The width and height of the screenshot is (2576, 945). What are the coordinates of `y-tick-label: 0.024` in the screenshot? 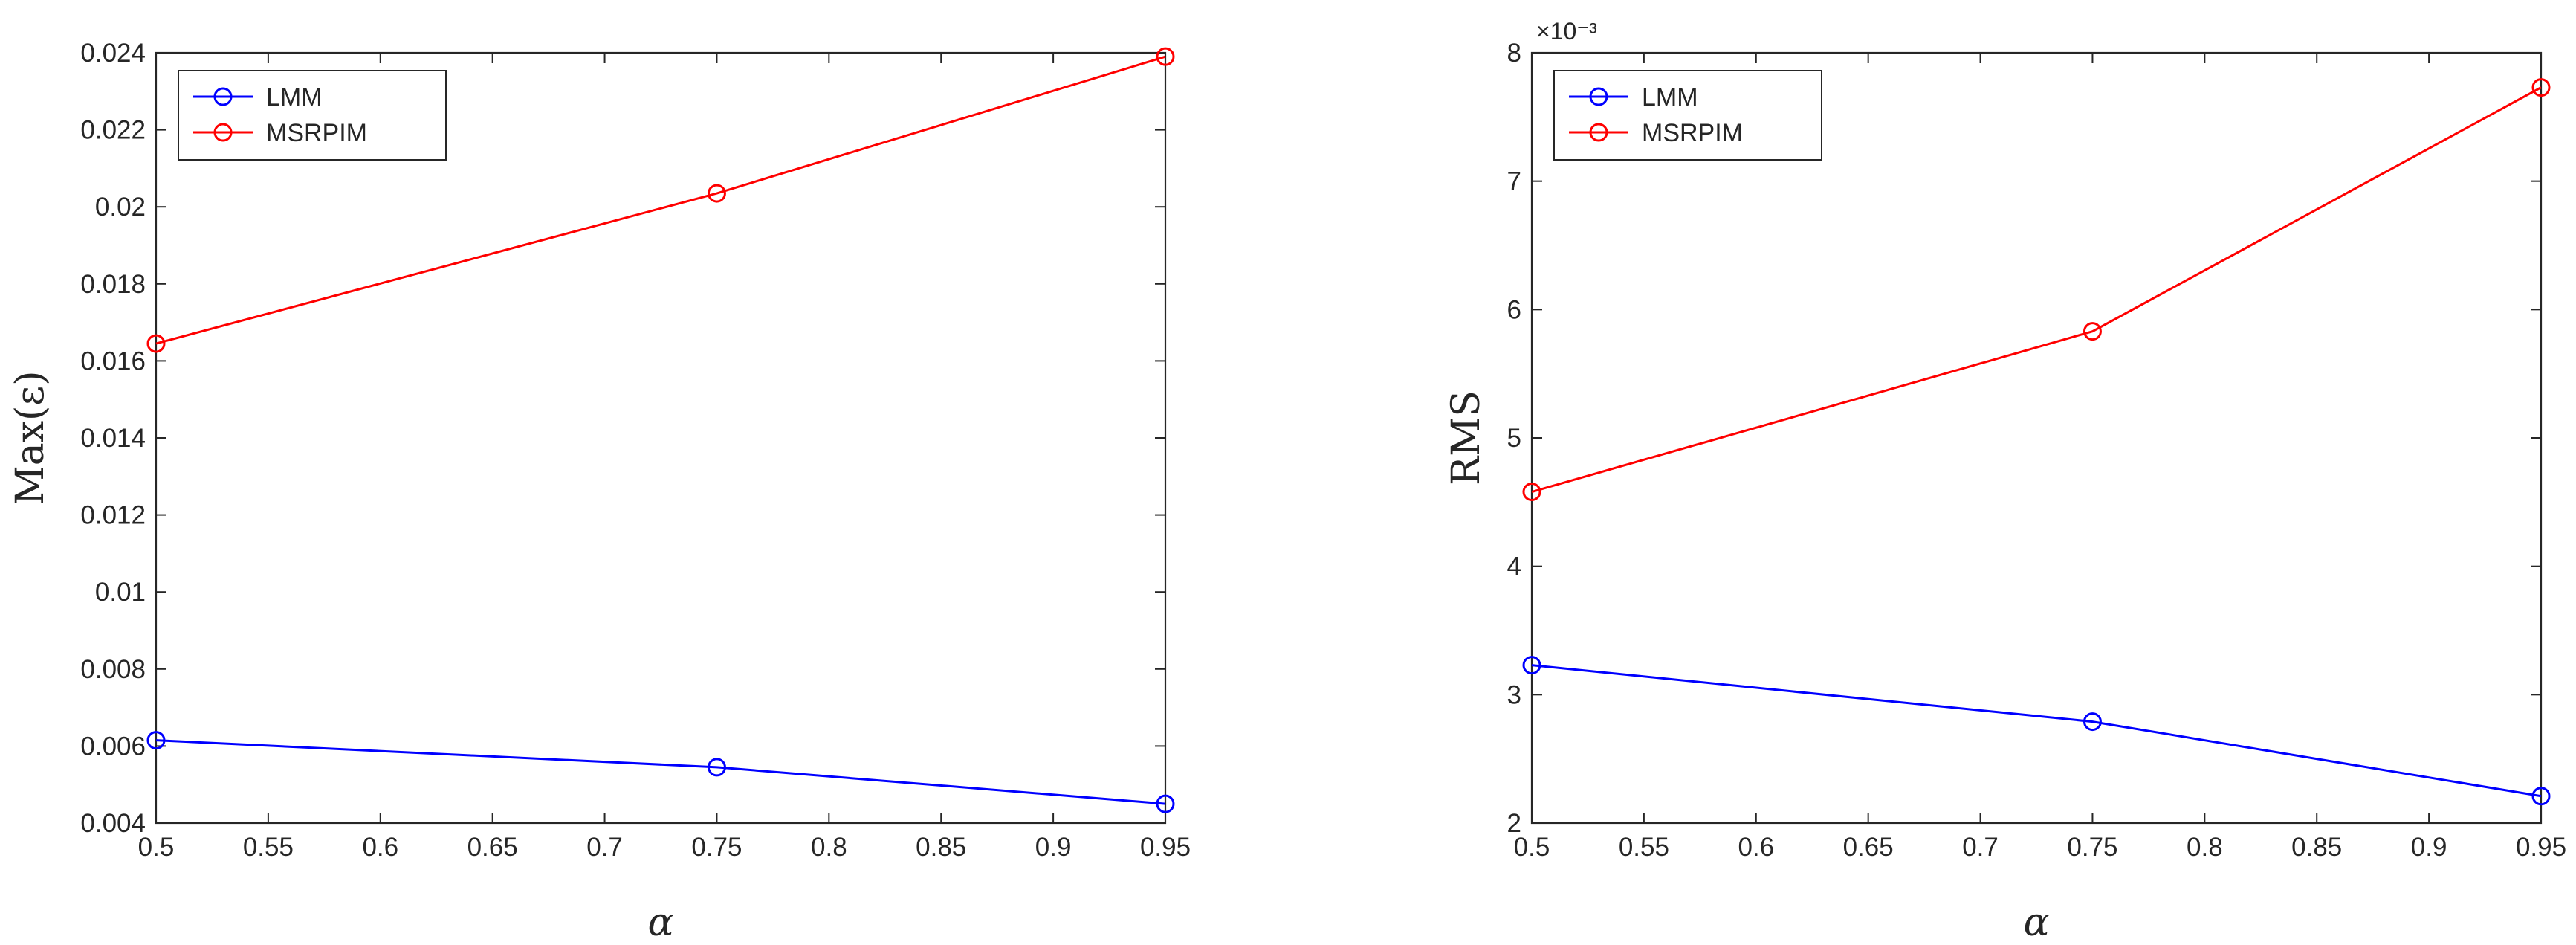 It's located at (113, 53).